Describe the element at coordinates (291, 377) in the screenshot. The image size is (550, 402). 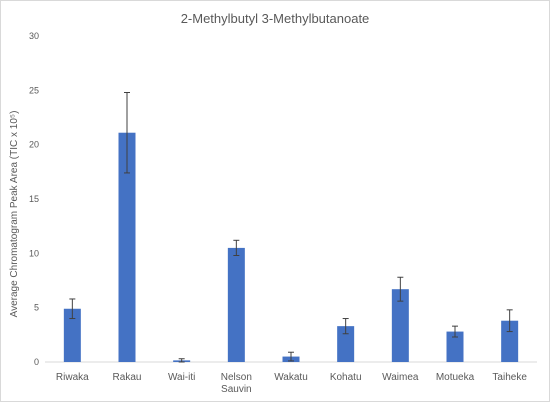
I see `x-tick-label: Wakatu` at that location.